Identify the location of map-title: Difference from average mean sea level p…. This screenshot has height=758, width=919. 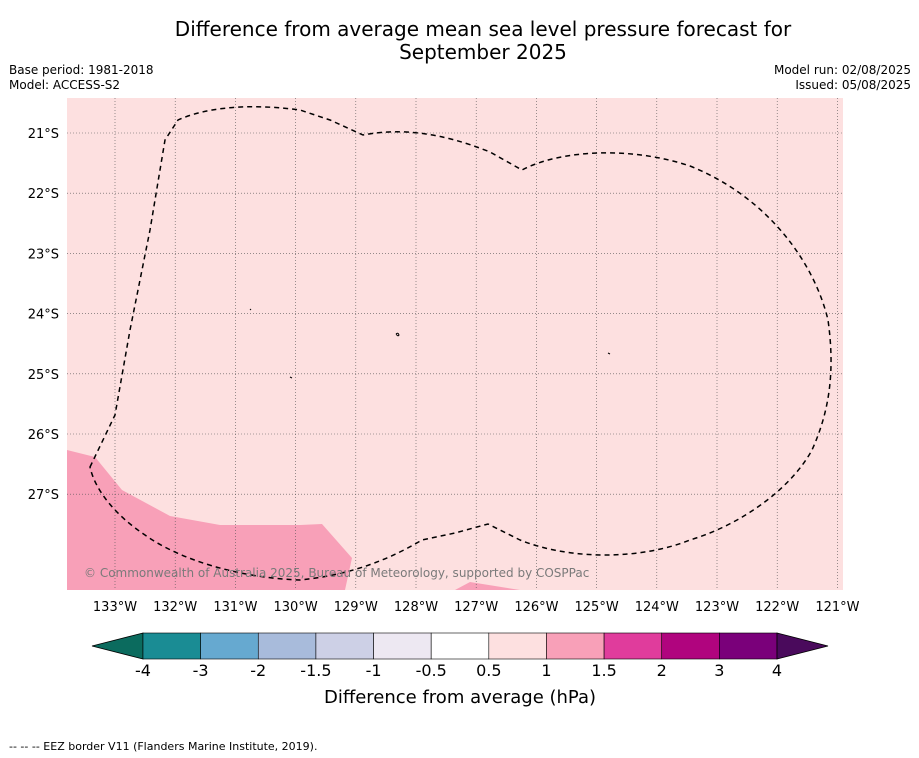
(459, 41).